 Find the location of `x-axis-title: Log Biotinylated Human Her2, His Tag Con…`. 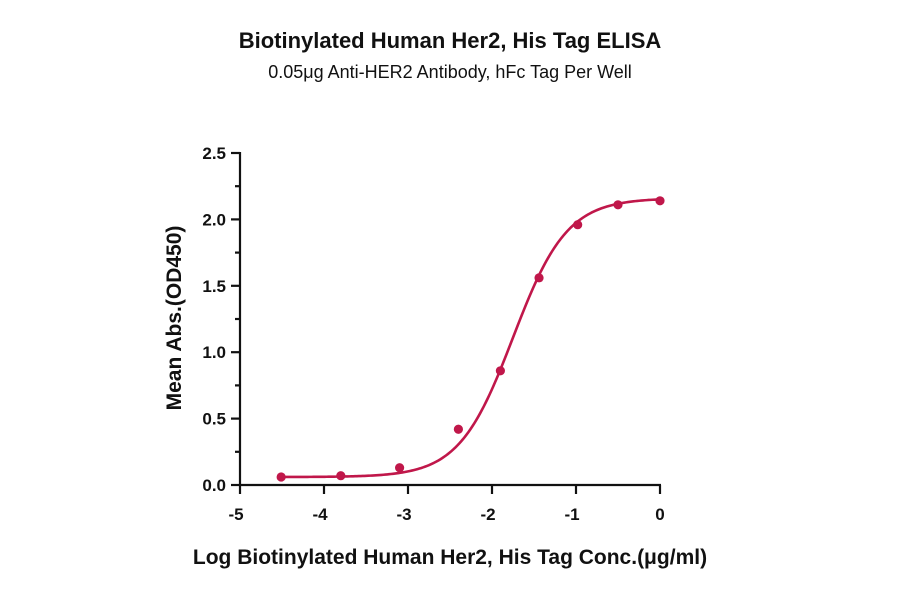

x-axis-title: Log Biotinylated Human Her2, His Tag Con… is located at coordinates (450, 557).